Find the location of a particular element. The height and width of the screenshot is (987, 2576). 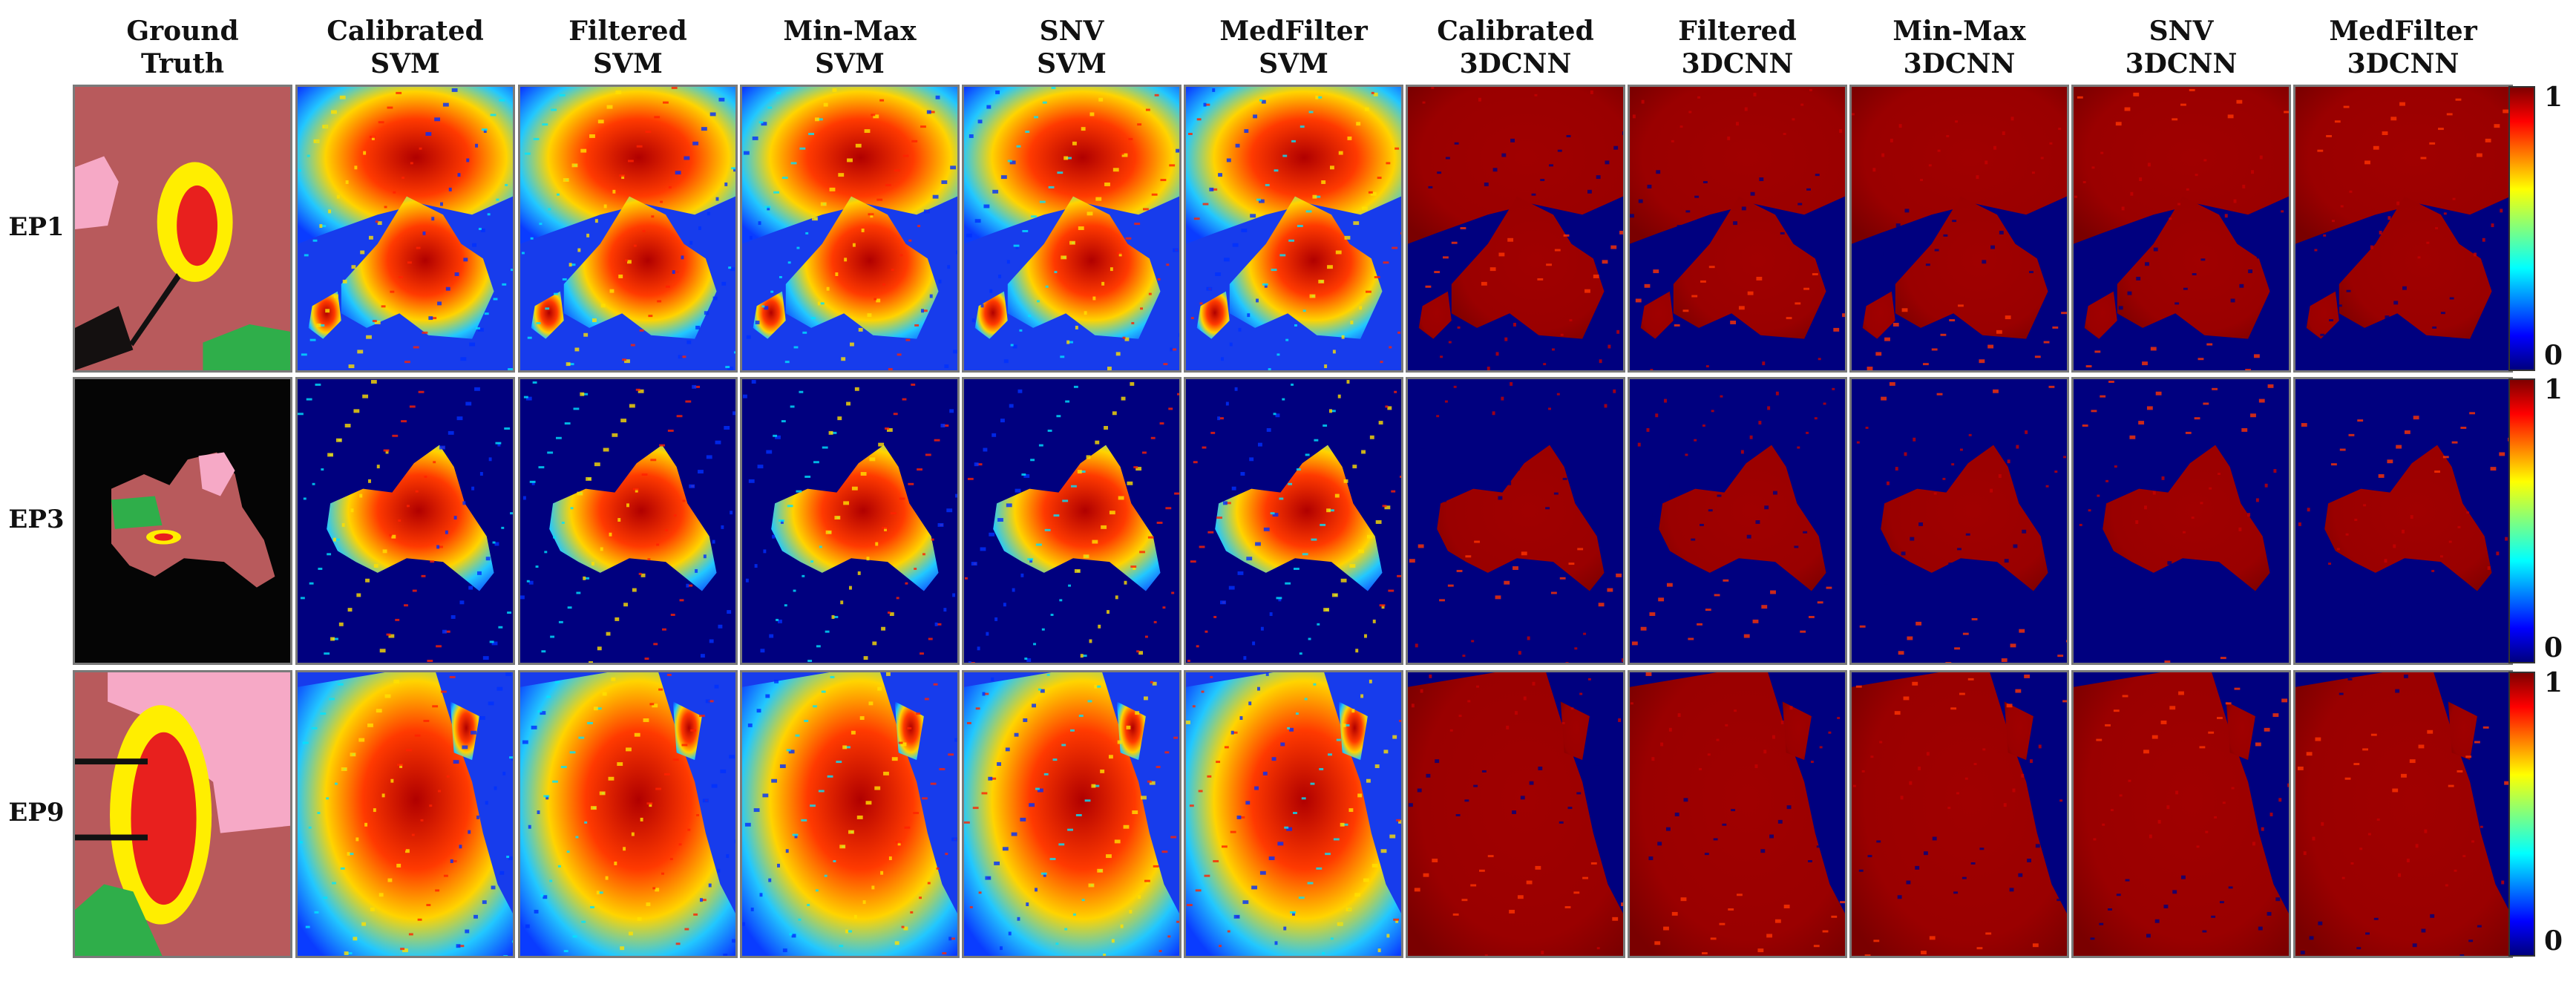

column-header: Filtered SVM is located at coordinates (628, 47).